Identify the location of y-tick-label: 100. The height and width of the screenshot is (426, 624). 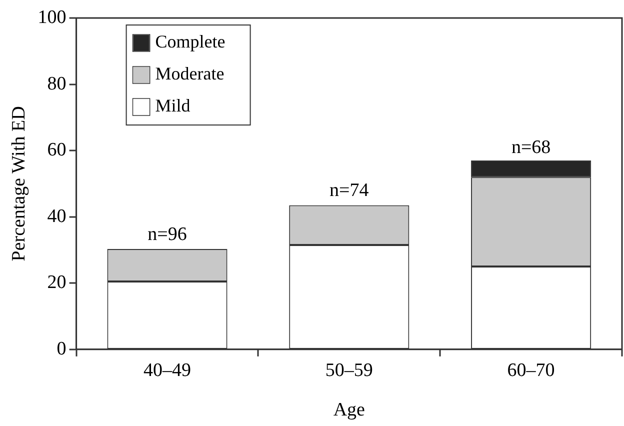
(52, 17).